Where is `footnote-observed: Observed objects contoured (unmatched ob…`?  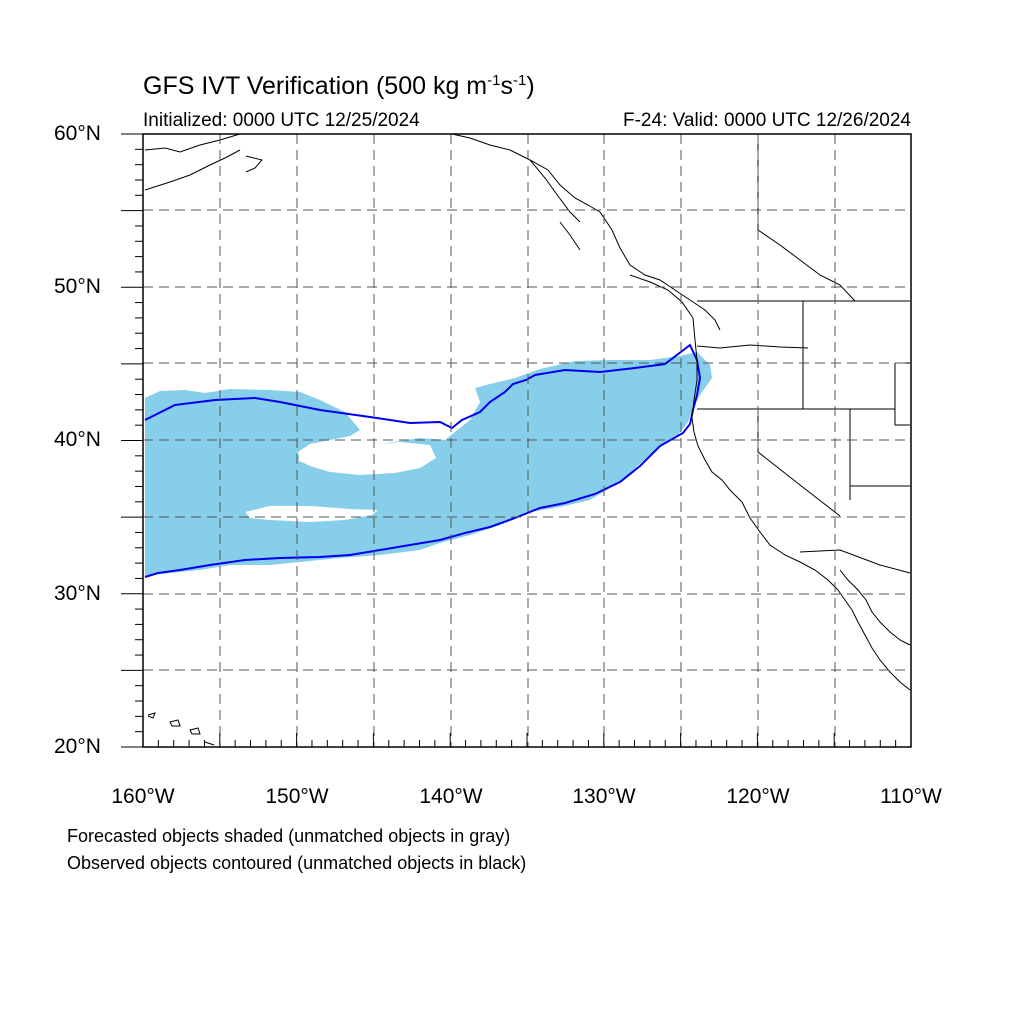
footnote-observed: Observed objects contoured (unmatched ob… is located at coordinates (297, 863).